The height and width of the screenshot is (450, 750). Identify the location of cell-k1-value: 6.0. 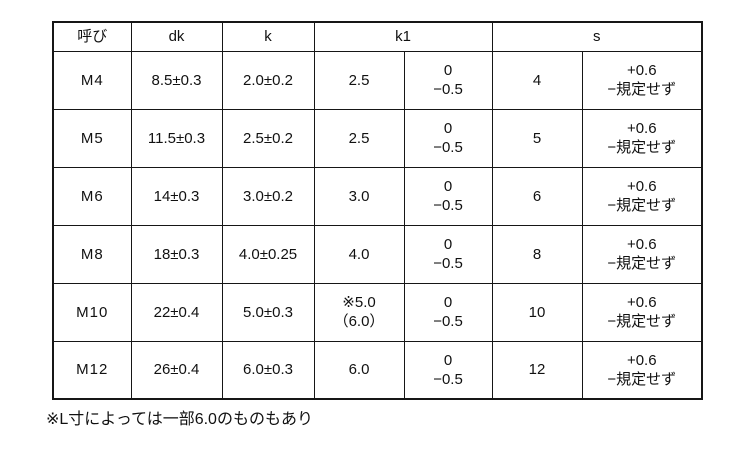
(359, 370).